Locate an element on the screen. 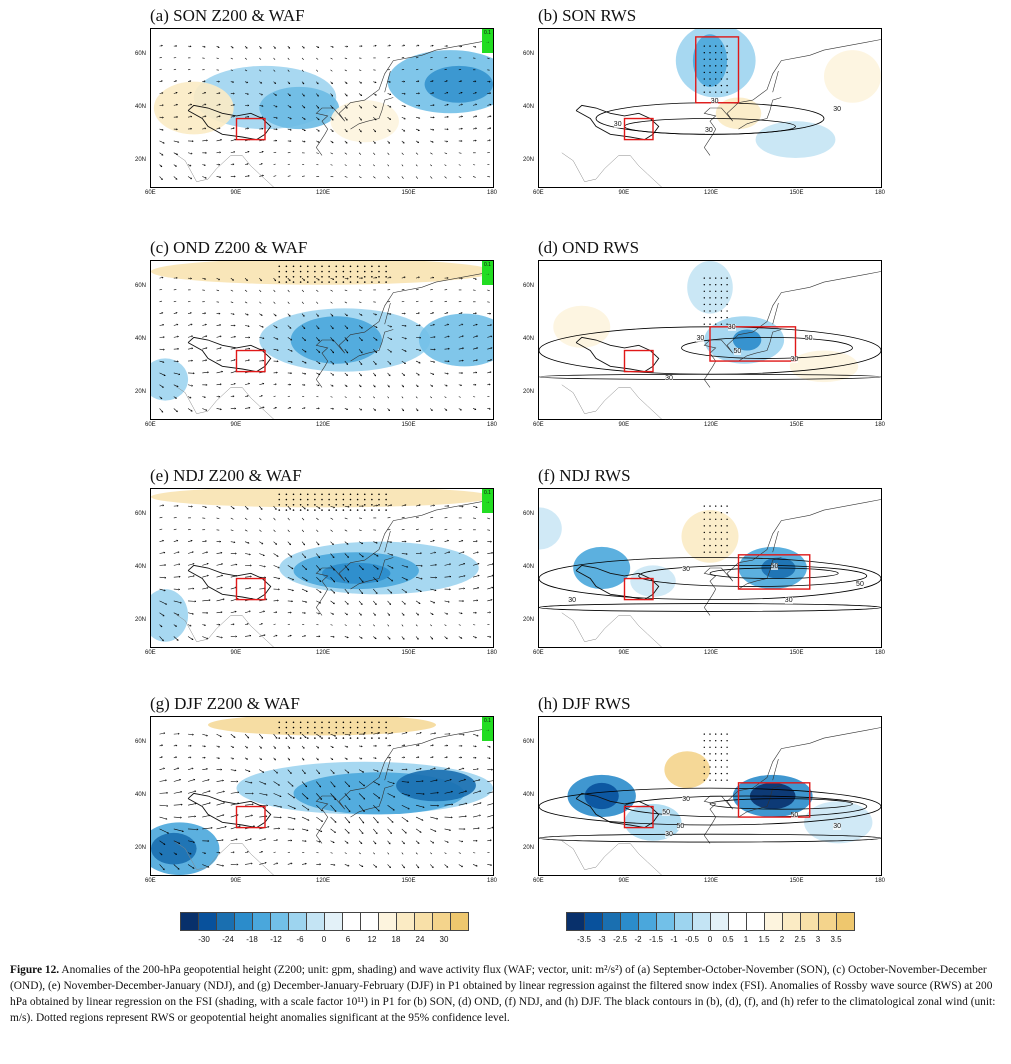 The image size is (1011, 1064). colorbar-label: 2 is located at coordinates (782, 939).